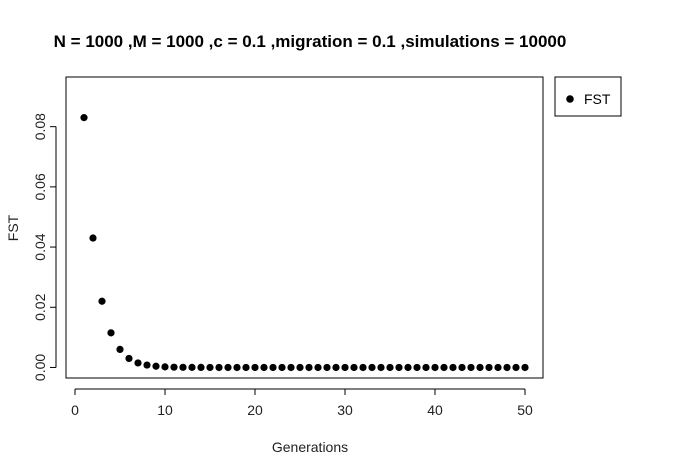  What do you see at coordinates (302, 403) in the screenshot?
I see `x-axis: 0 10 20 30 40 50` at bounding box center [302, 403].